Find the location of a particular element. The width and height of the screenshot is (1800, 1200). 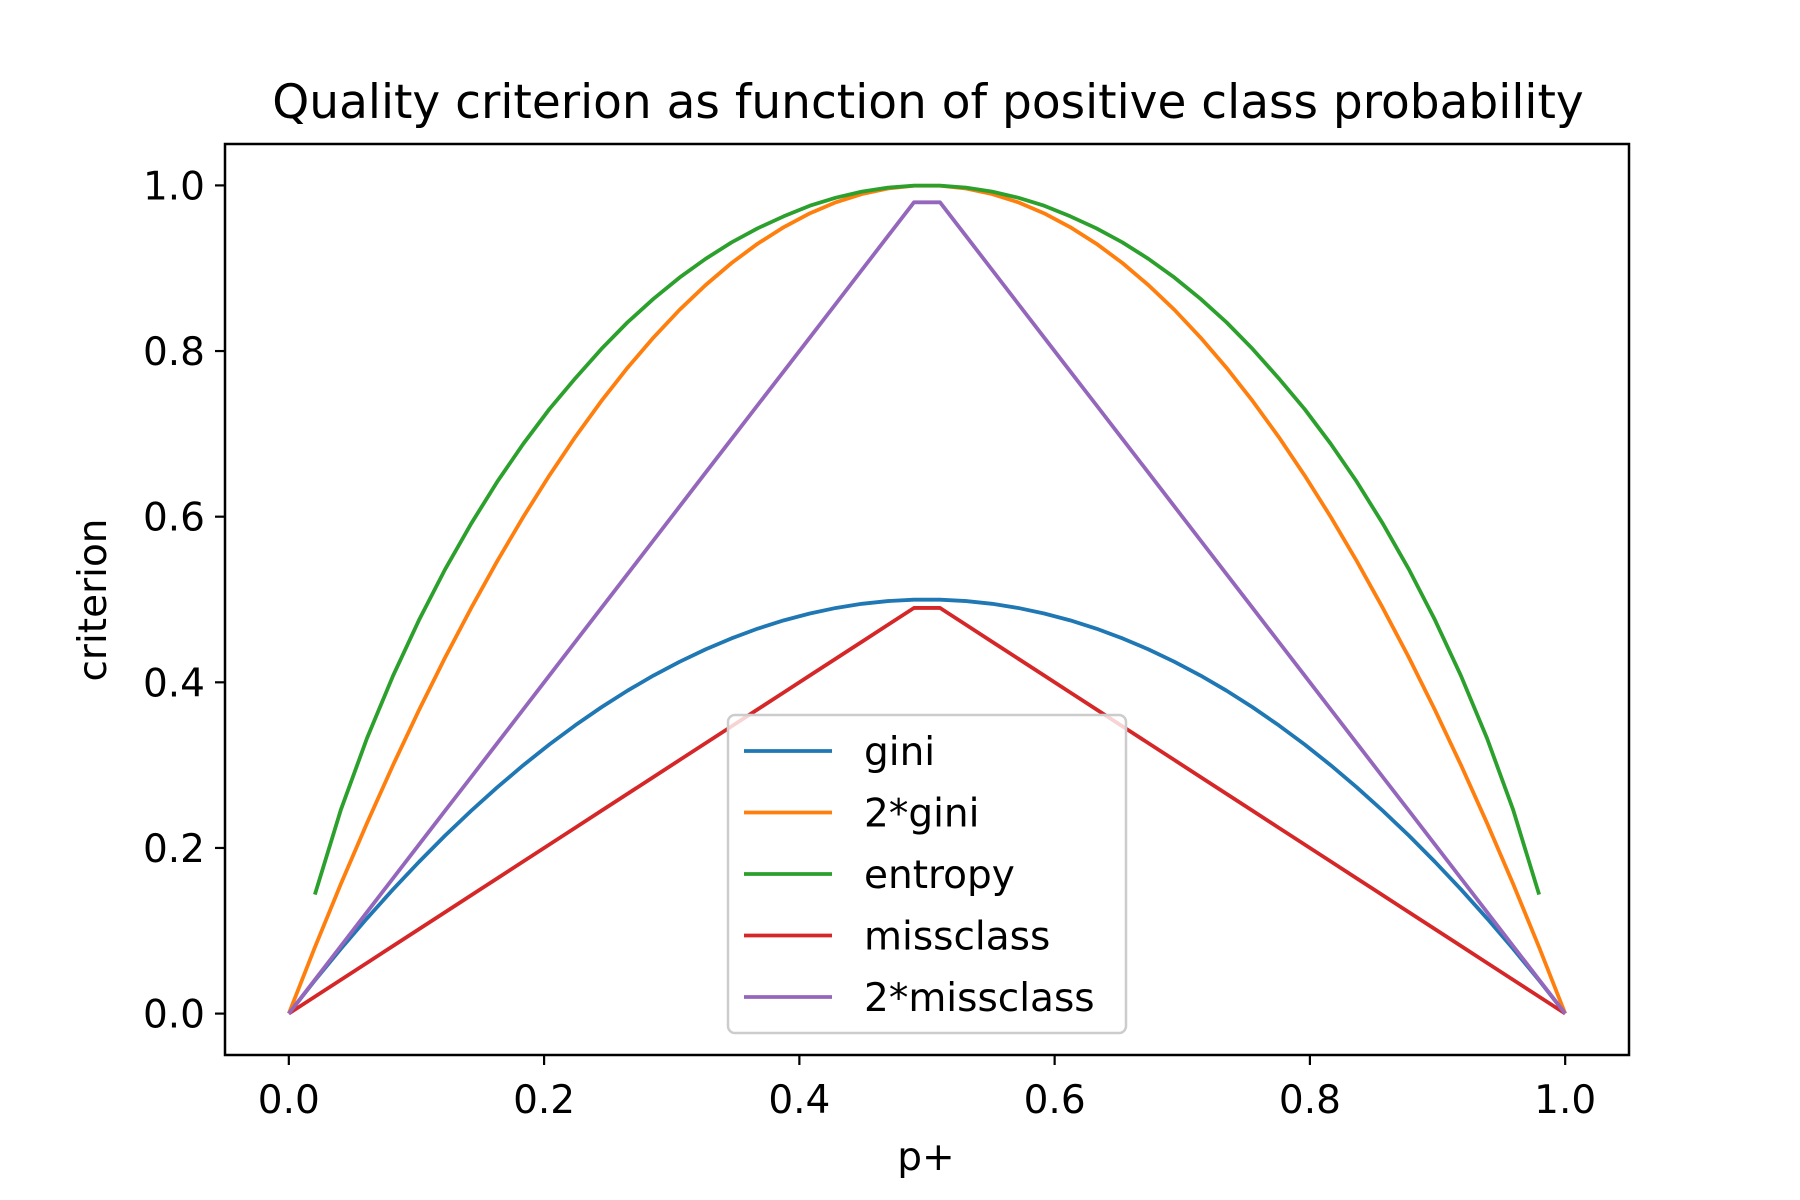

y-tick-label: 1.0 is located at coordinates (174, 186).